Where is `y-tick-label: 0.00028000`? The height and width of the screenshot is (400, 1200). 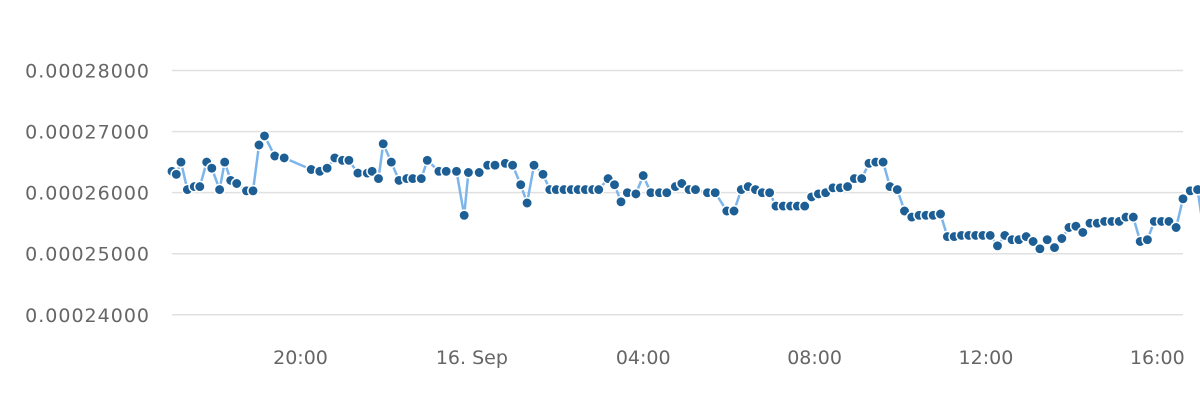
y-tick-label: 0.00028000 is located at coordinates (87, 72).